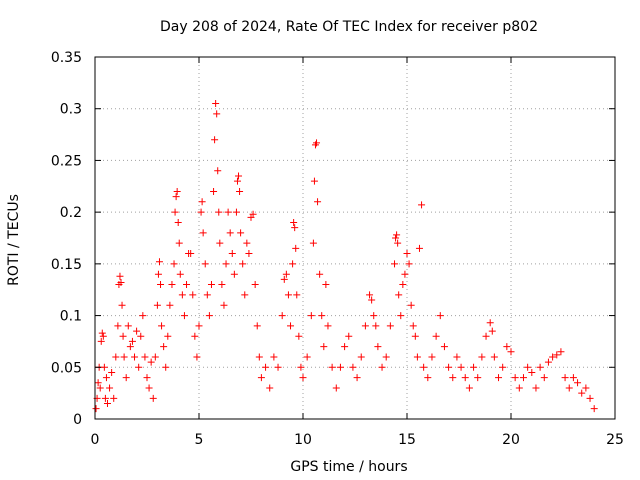 The height and width of the screenshot is (480, 640). I want to click on x-tick-label: 20, so click(511, 440).